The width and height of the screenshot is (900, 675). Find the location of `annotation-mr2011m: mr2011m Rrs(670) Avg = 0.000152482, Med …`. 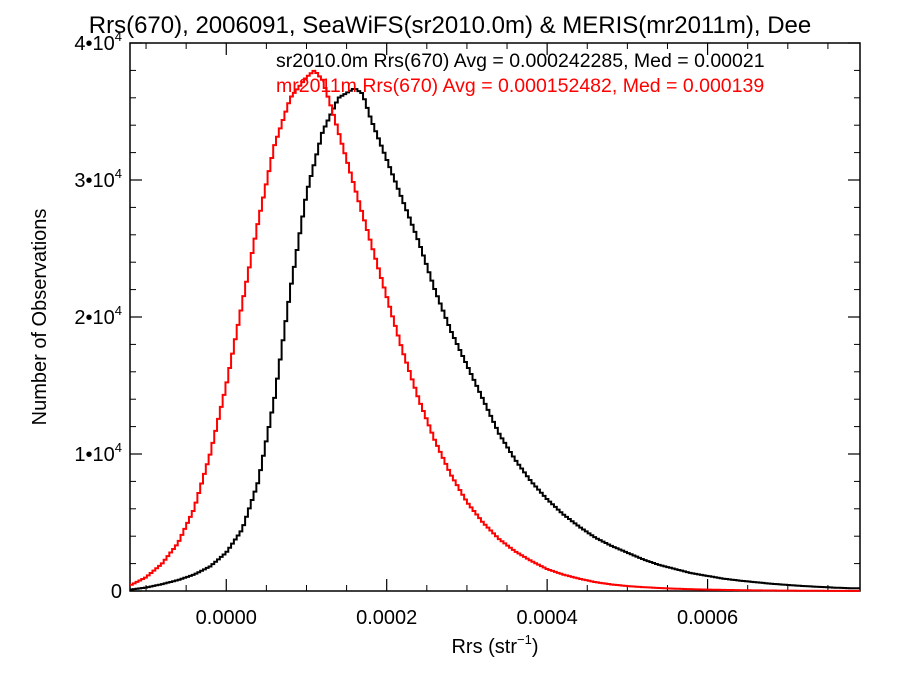

annotation-mr2011m: mr2011m Rrs(670) Avg = 0.000152482, Med … is located at coordinates (520, 86).